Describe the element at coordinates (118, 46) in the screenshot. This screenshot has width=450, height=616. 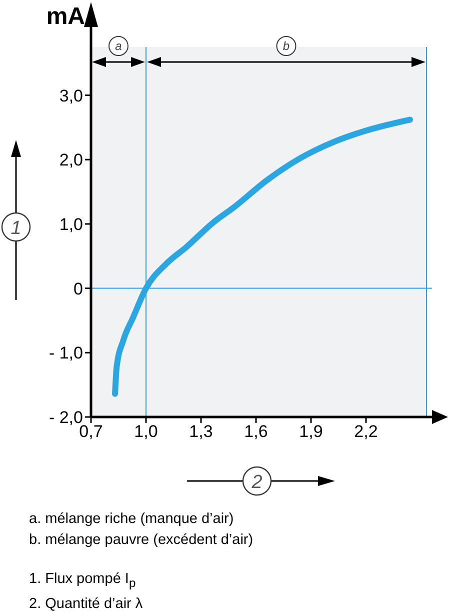
I see `band-label: a` at that location.